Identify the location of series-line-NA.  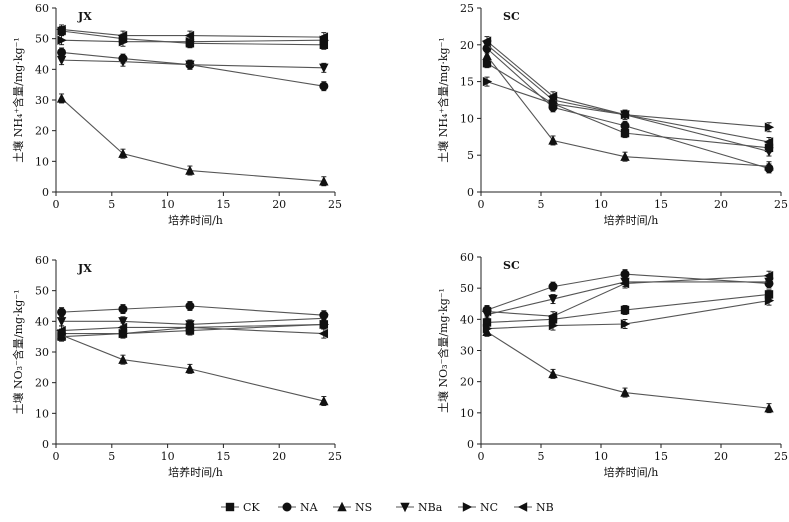
(192, 69).